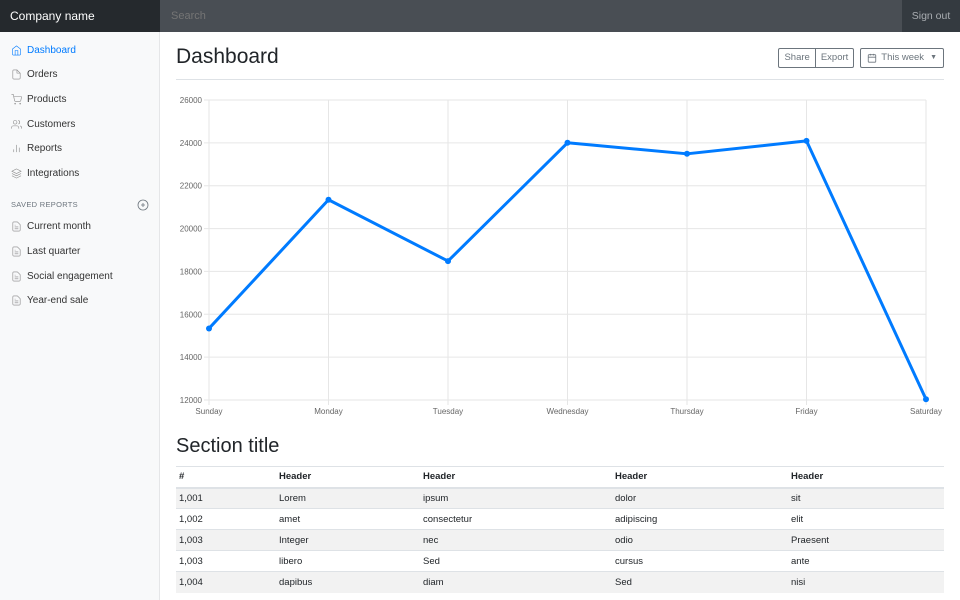 This screenshot has height=600, width=960. What do you see at coordinates (47, 99) in the screenshot?
I see `sidebar-item-label: Products` at bounding box center [47, 99].